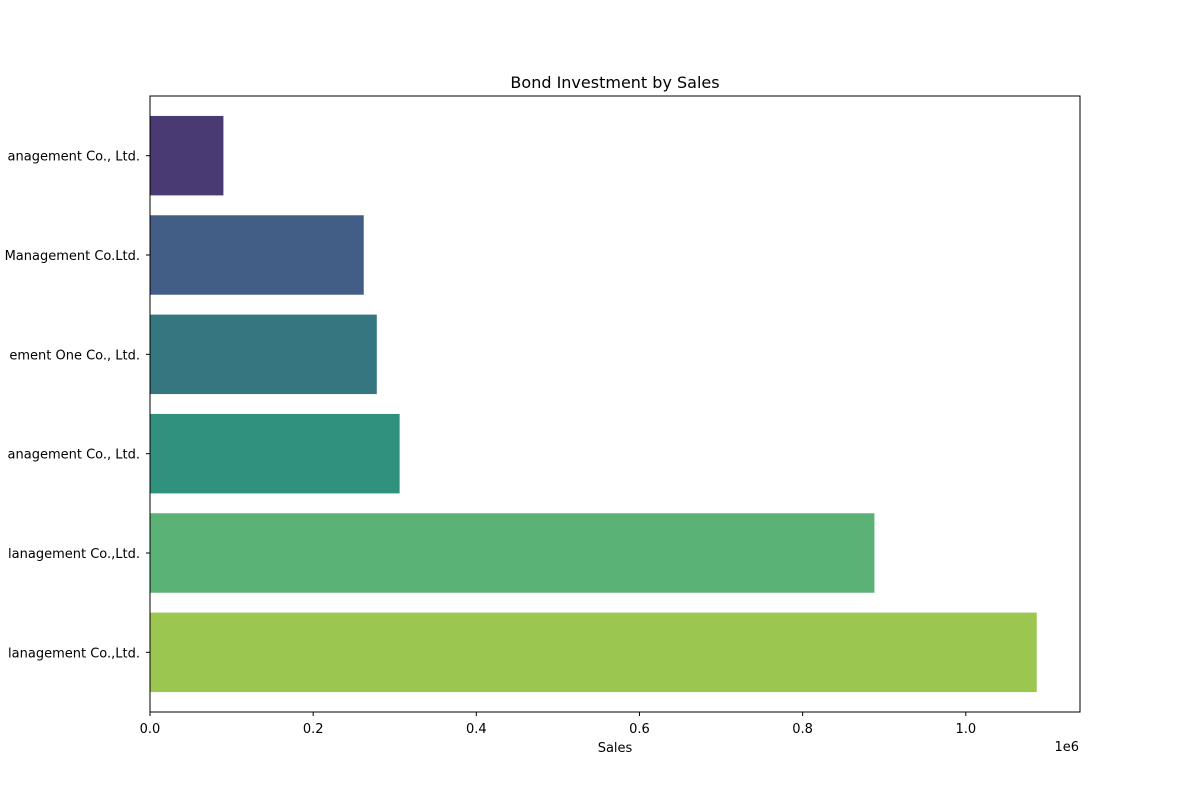  What do you see at coordinates (72, 256) in the screenshot?
I see `y-tick-label: Management Co.Ltd.` at bounding box center [72, 256].